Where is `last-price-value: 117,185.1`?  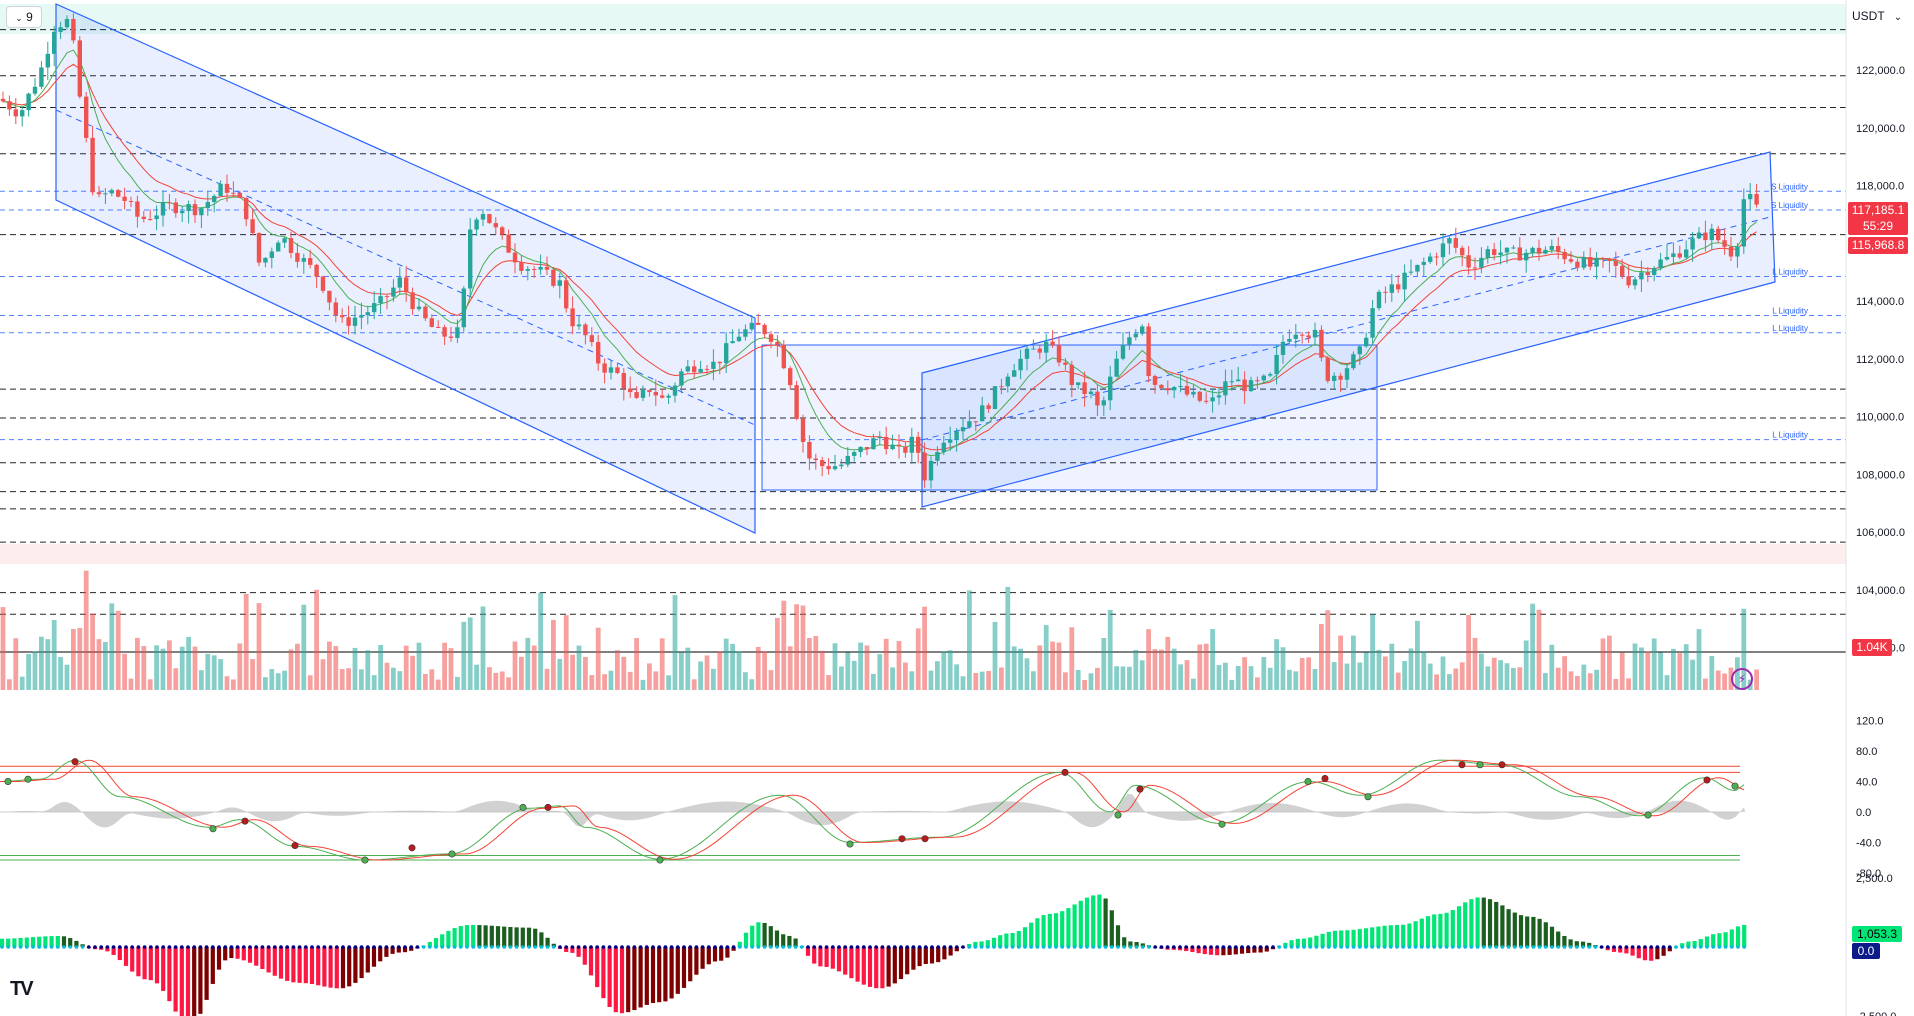 last-price-value: 117,185.1 is located at coordinates (1878, 210).